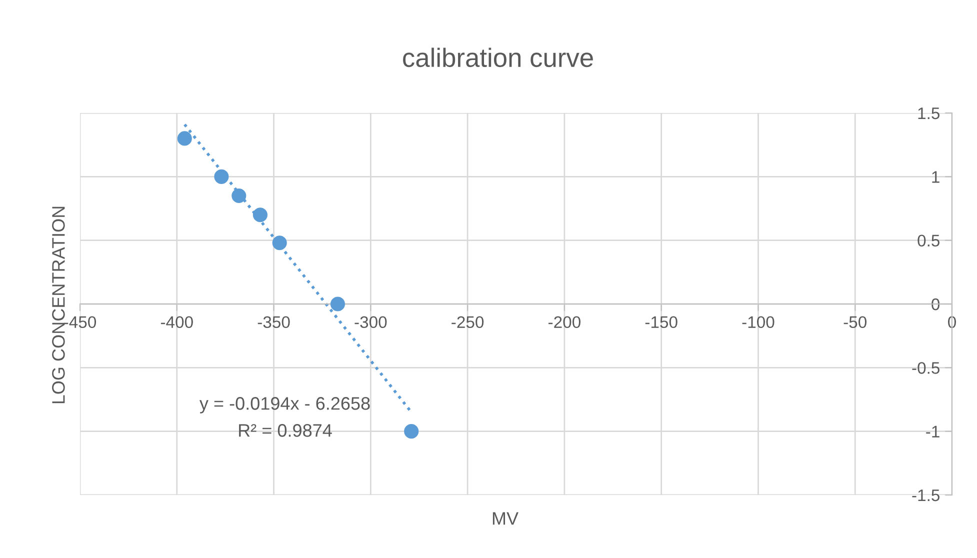 The width and height of the screenshot is (977, 558). What do you see at coordinates (370, 322) in the screenshot?
I see `x-tick-label: -300` at bounding box center [370, 322].